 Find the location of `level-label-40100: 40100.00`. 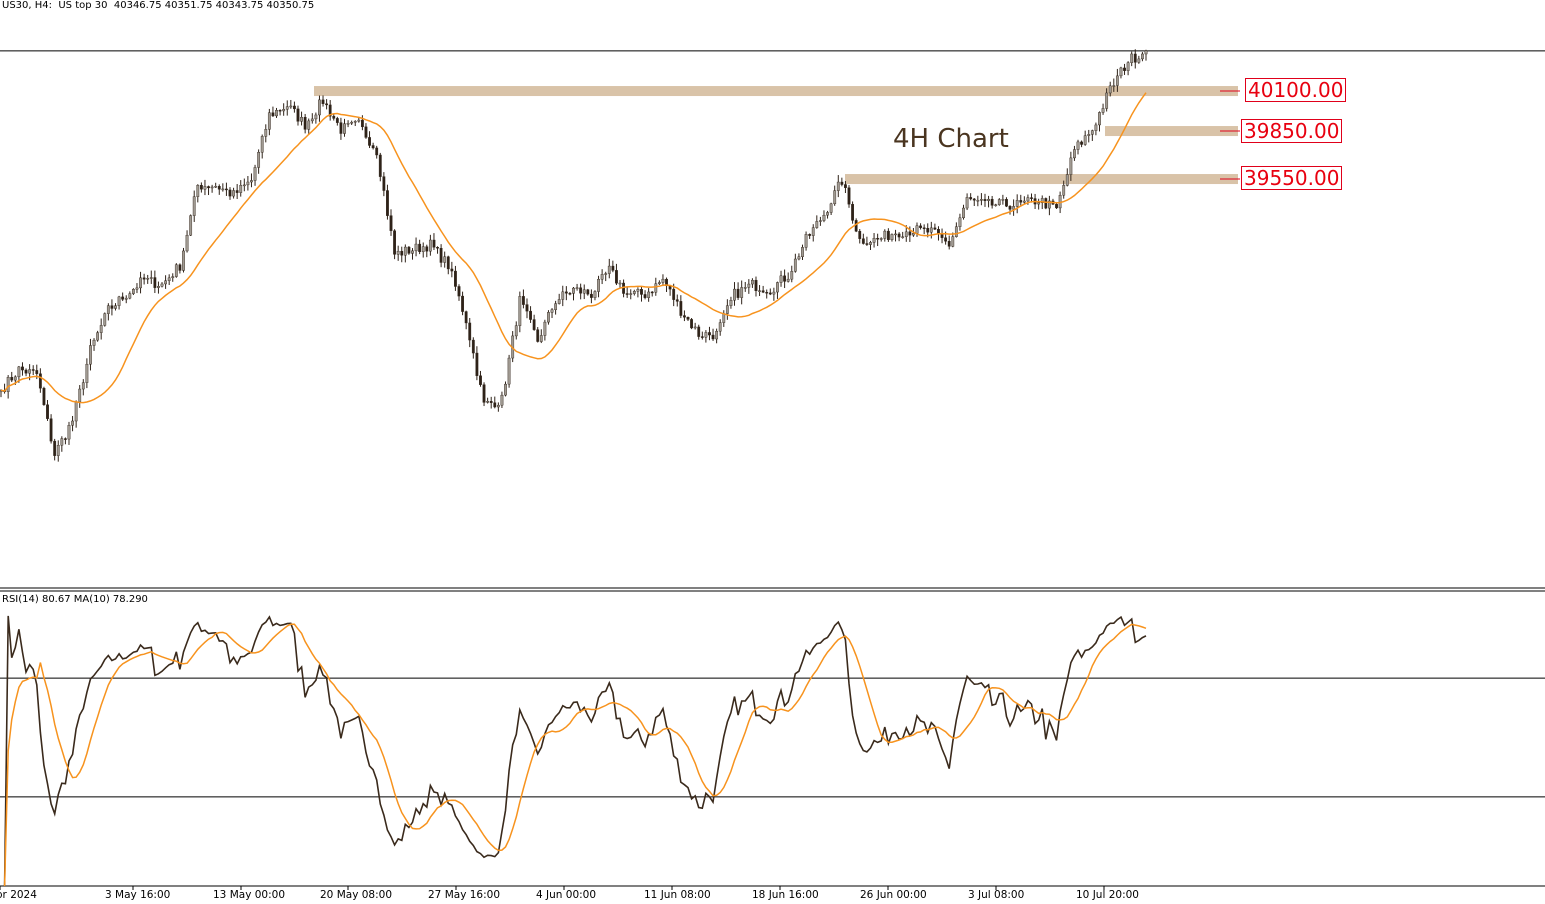

level-label-40100: 40100.00 is located at coordinates (1296, 90).